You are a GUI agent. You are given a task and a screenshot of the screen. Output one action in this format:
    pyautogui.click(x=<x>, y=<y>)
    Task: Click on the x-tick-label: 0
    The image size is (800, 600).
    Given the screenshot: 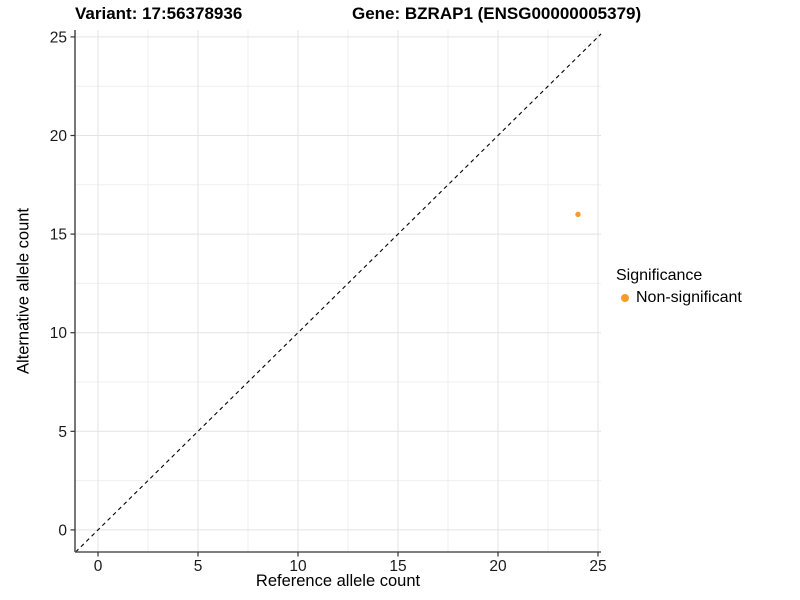 What is the action you would take?
    pyautogui.click(x=98, y=566)
    